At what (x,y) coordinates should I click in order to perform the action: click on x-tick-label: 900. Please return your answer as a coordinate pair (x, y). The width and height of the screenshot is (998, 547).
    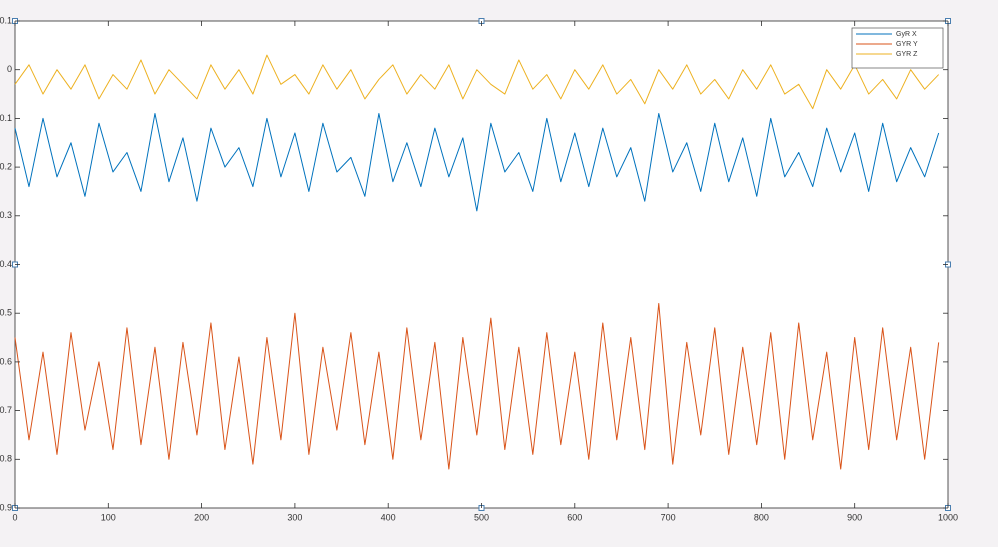
    Looking at the image, I should click on (854, 517).